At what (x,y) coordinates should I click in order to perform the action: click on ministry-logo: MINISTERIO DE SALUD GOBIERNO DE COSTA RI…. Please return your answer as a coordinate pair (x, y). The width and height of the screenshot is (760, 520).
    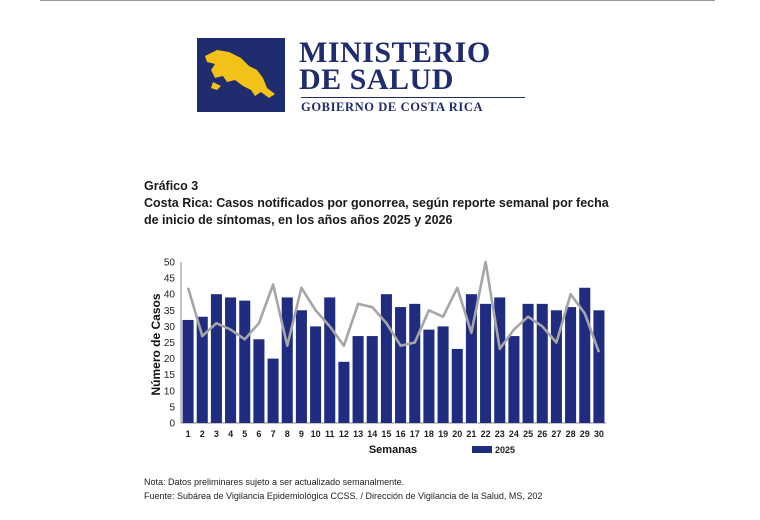
    Looking at the image, I should click on (367, 78).